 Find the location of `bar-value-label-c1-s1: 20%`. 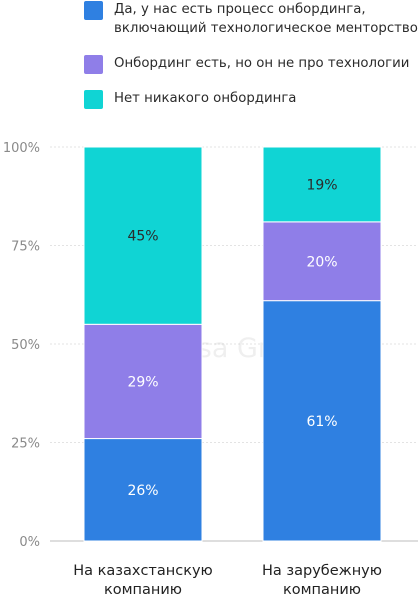

bar-value-label-c1-s1: 20% is located at coordinates (321, 262).